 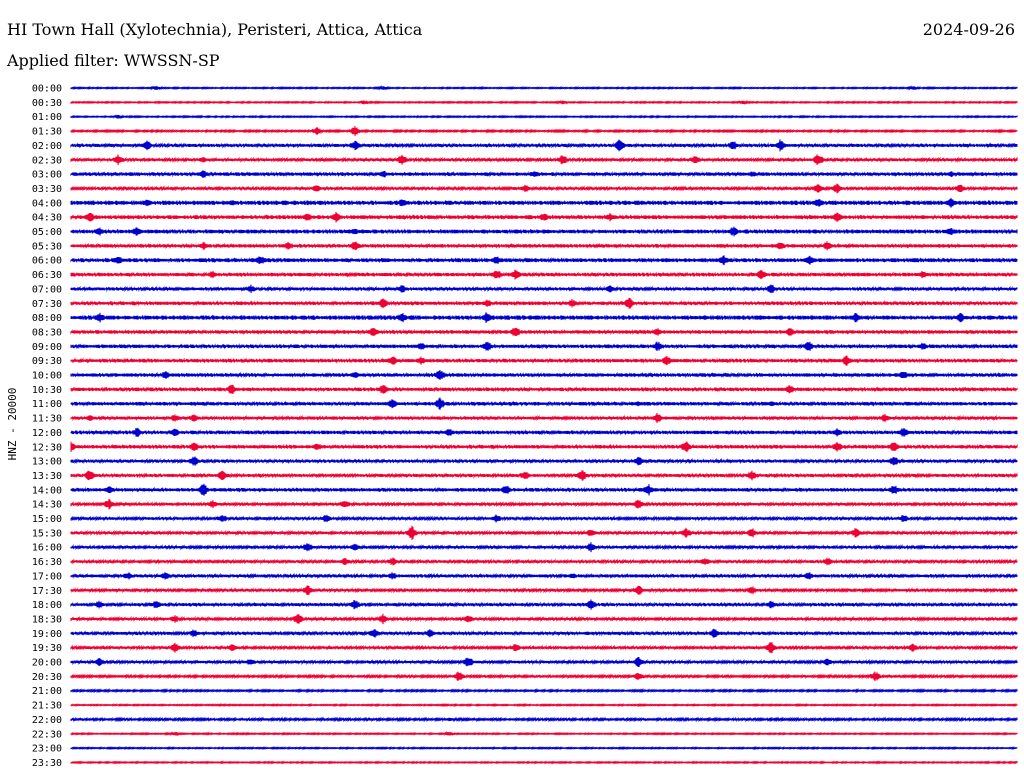 What do you see at coordinates (47, 533) in the screenshot?
I see `row-label-1530: 15:30` at bounding box center [47, 533].